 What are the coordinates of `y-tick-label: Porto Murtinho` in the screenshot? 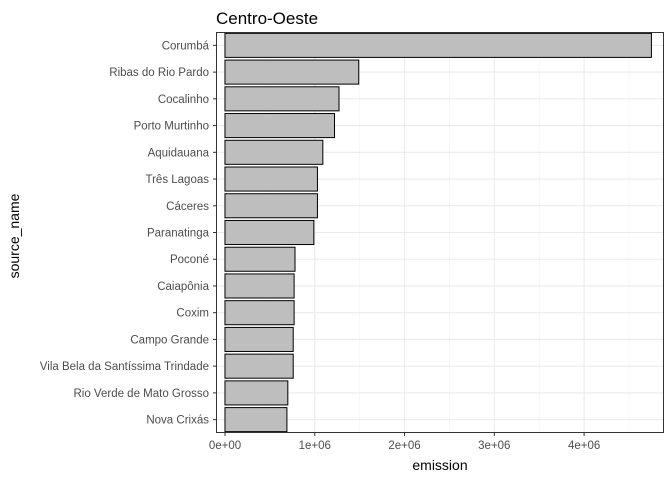 It's located at (171, 127).